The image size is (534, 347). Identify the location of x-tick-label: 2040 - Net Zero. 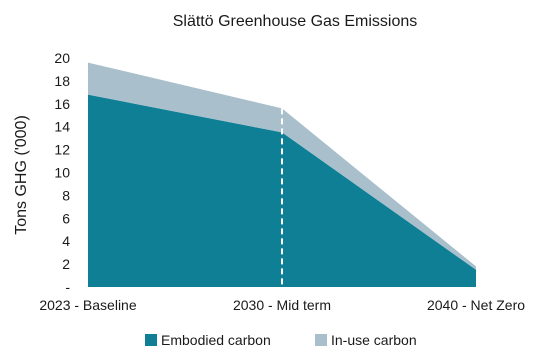
(476, 305).